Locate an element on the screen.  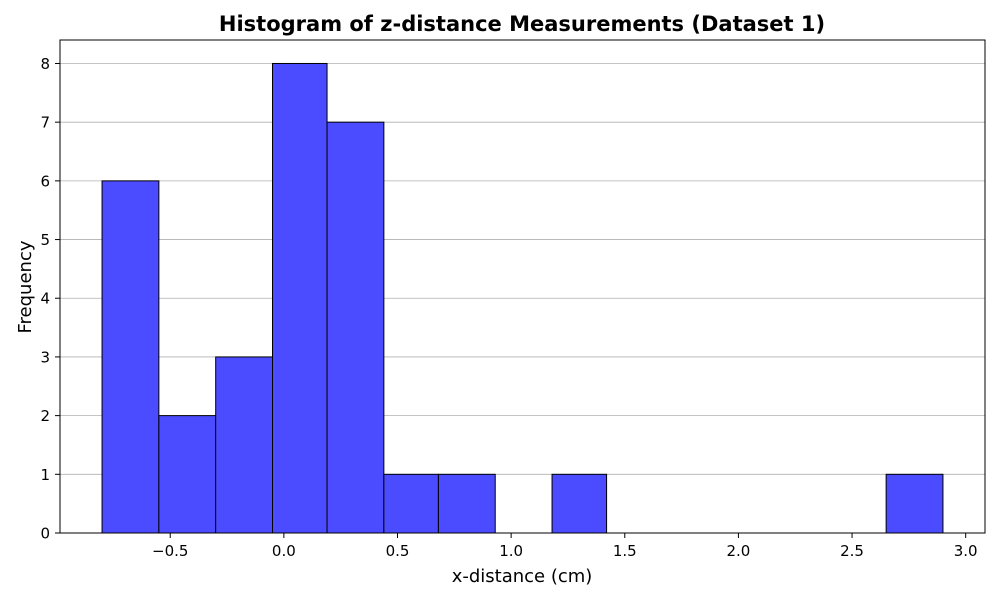
y-tick-label-1: 1 is located at coordinates (45, 475).